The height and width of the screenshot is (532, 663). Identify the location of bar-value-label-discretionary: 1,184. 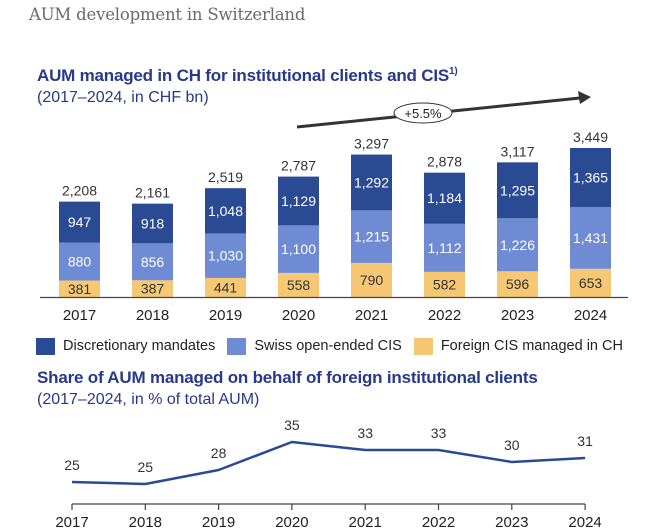
(444, 198).